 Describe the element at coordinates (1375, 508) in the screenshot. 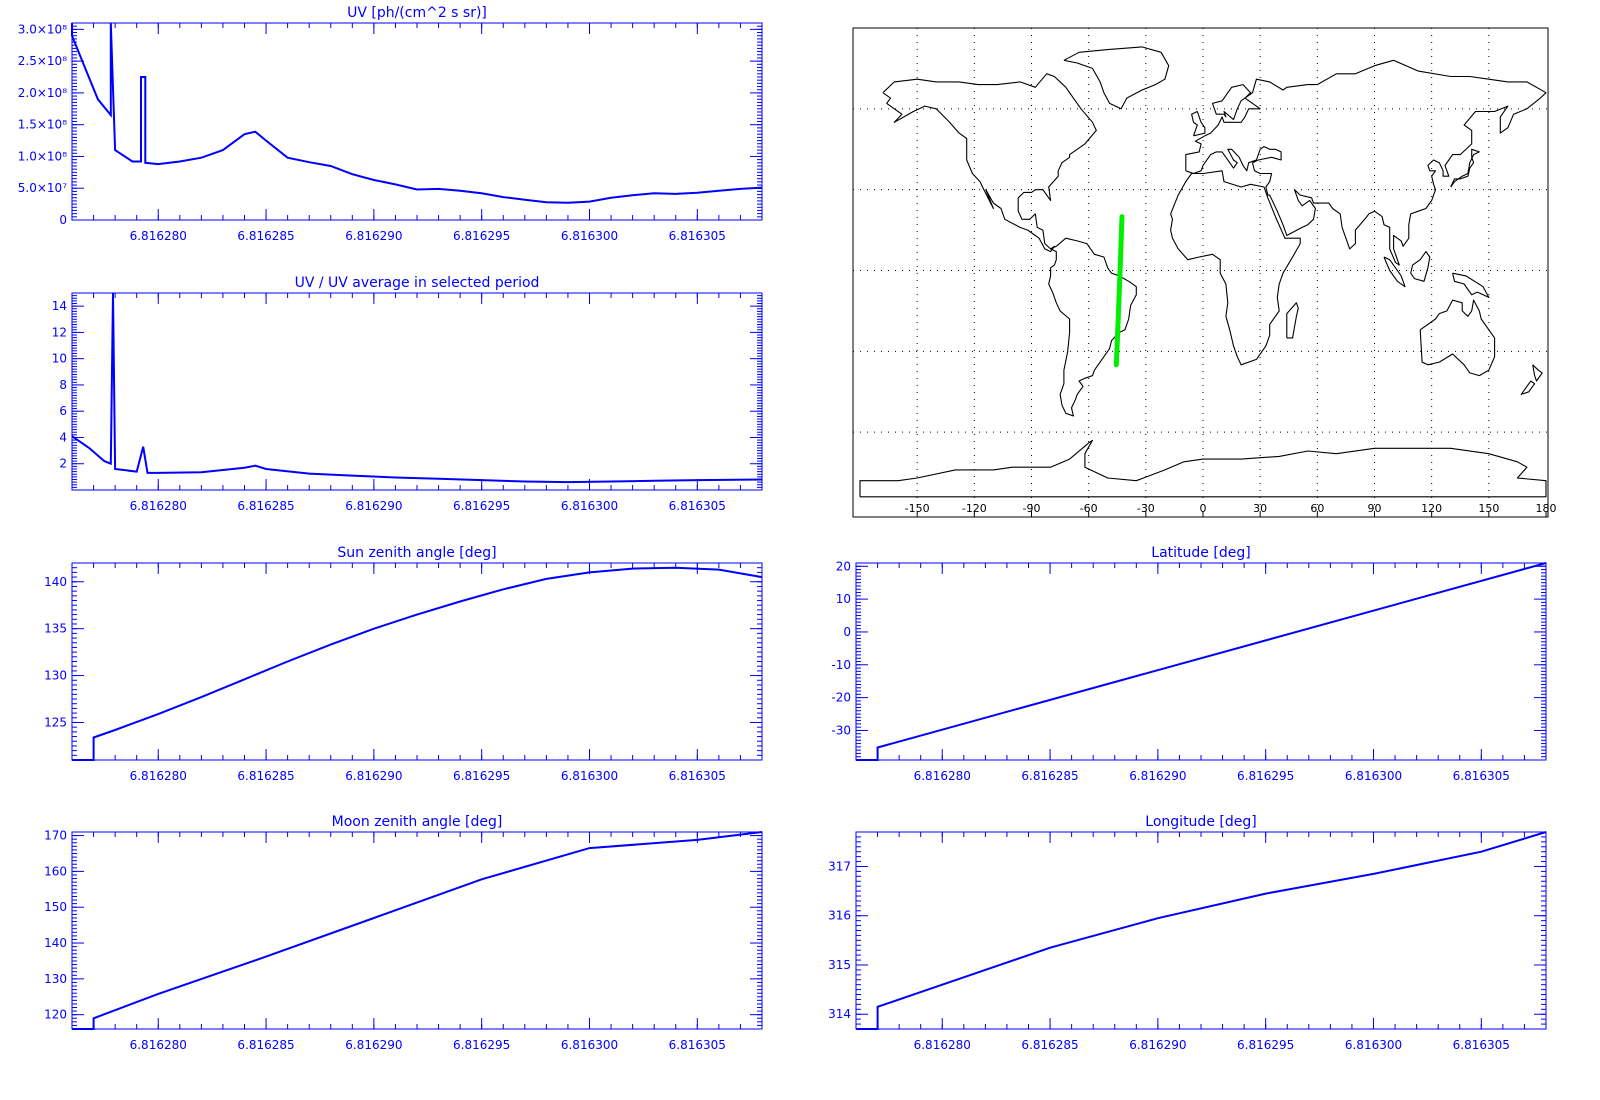

I see `lon-tick-label: 90` at that location.